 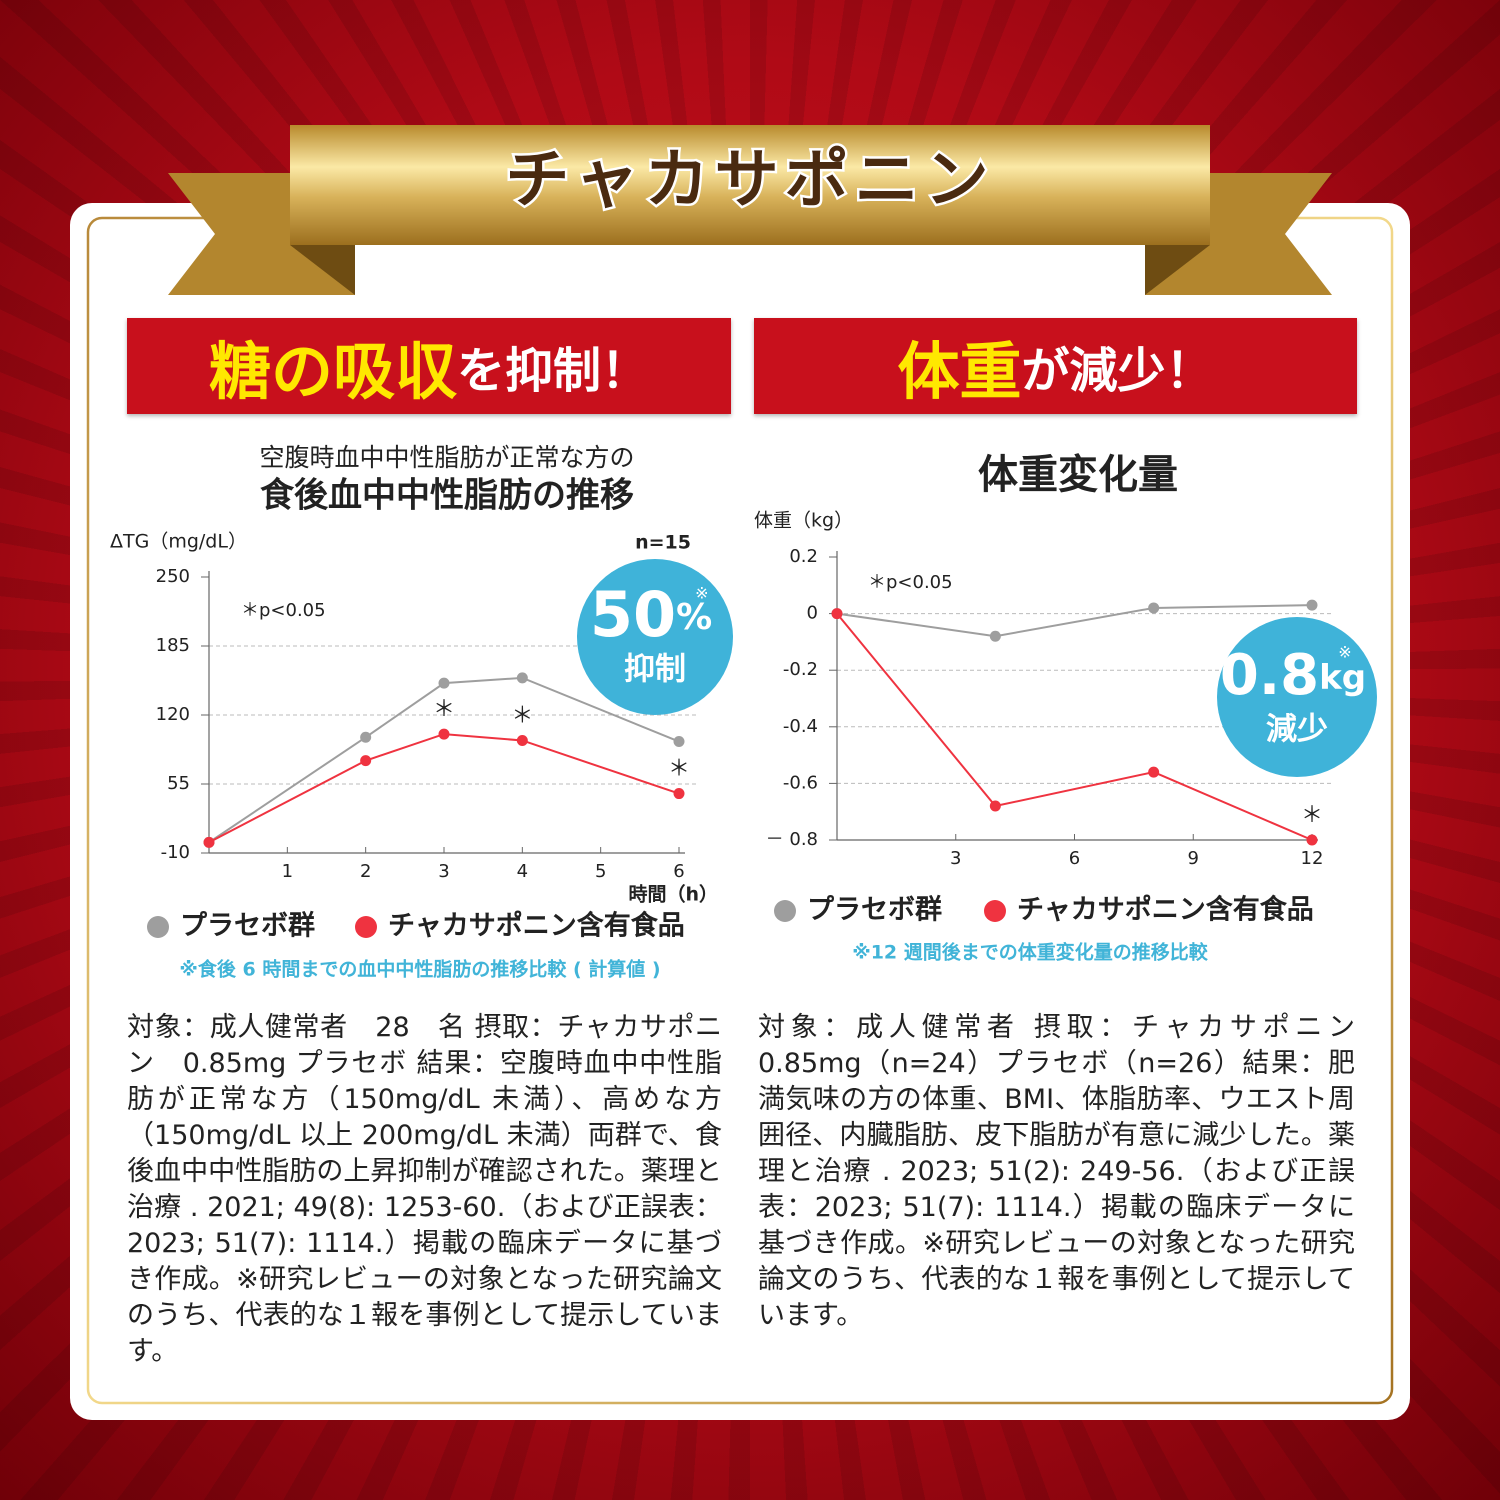 What do you see at coordinates (800, 726) in the screenshot?
I see `y-tick-label: -0.4` at bounding box center [800, 726].